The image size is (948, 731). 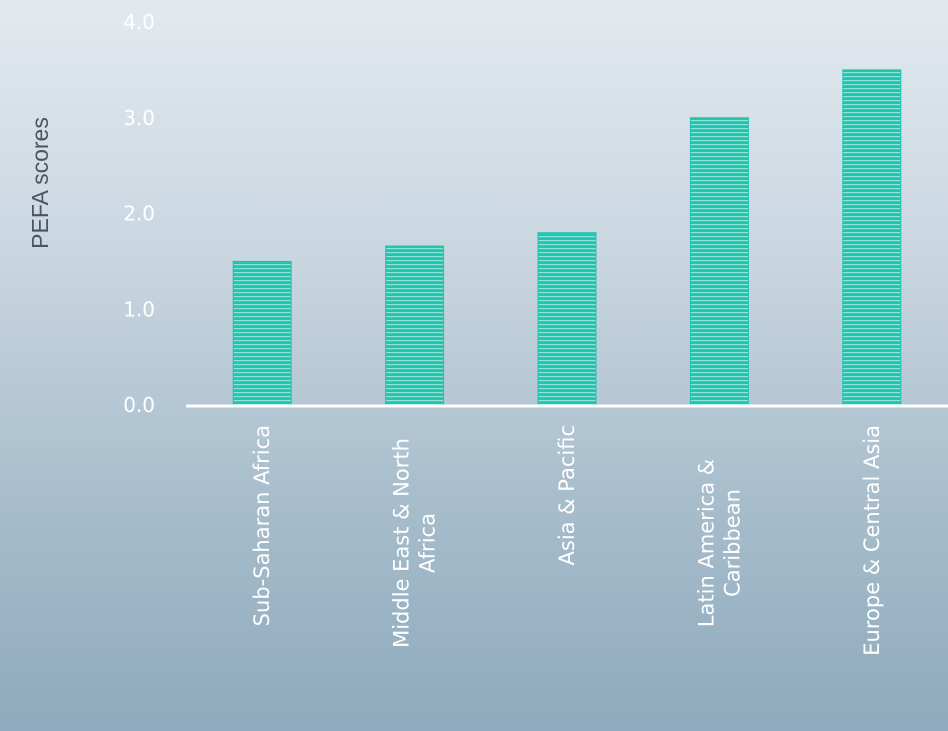 What do you see at coordinates (732, 543) in the screenshot?
I see `x-tick-label-line: Caribbean` at bounding box center [732, 543].